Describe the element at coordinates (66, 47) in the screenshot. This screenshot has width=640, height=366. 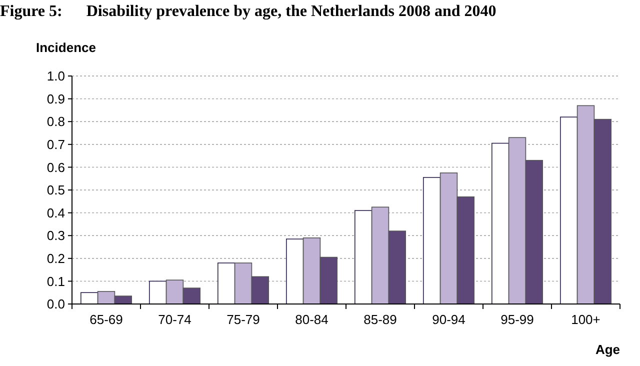
I see `y-axis-title: Incidence` at that location.